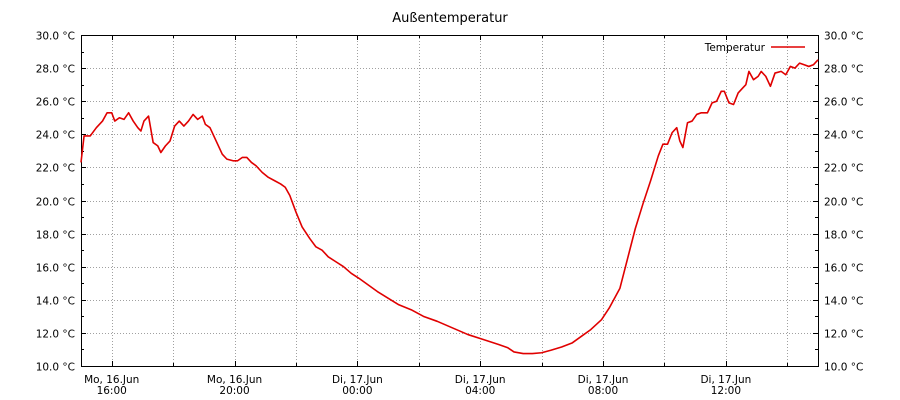  I want to click on y-tick-label-left: 14.0 °C, so click(55, 302).